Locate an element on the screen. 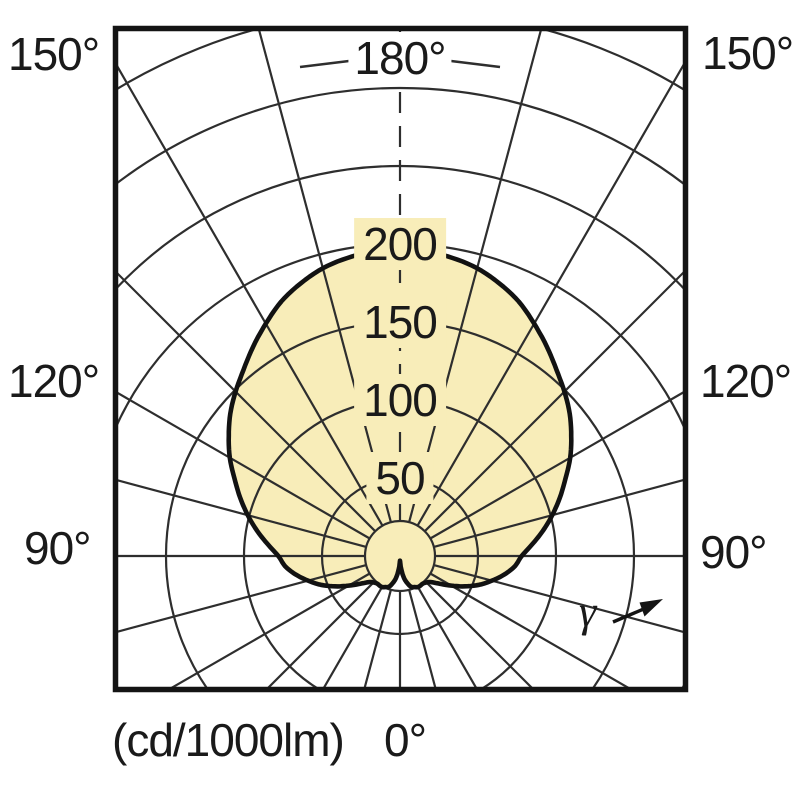 The height and width of the screenshot is (800, 800). grid-radial-60-right is located at coordinates (531, 630).